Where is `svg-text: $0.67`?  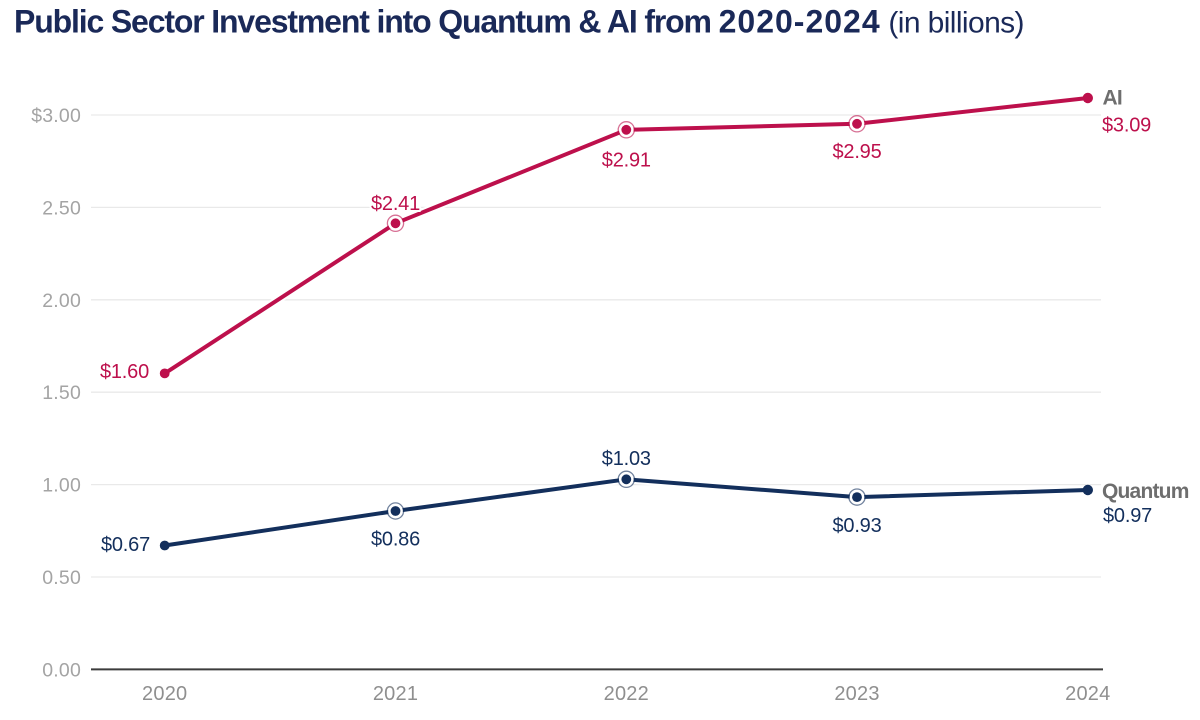
svg-text: $0.67 is located at coordinates (125, 545).